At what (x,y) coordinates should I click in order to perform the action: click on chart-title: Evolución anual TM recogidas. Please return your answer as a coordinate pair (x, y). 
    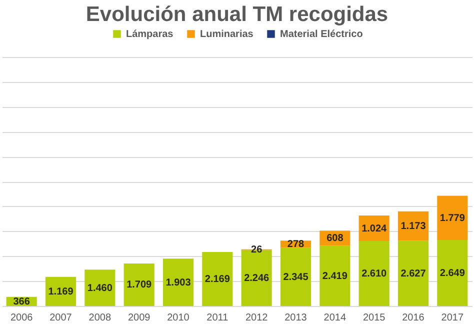
    Looking at the image, I should click on (237, 14).